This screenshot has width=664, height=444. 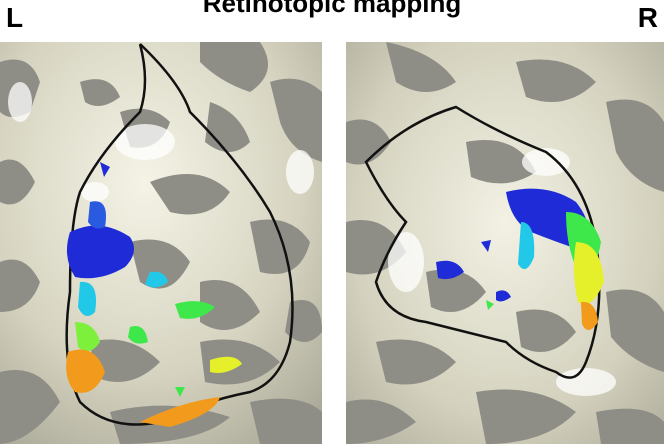 What do you see at coordinates (100, 252) in the screenshot?
I see `map-blue-region` at bounding box center [100, 252].